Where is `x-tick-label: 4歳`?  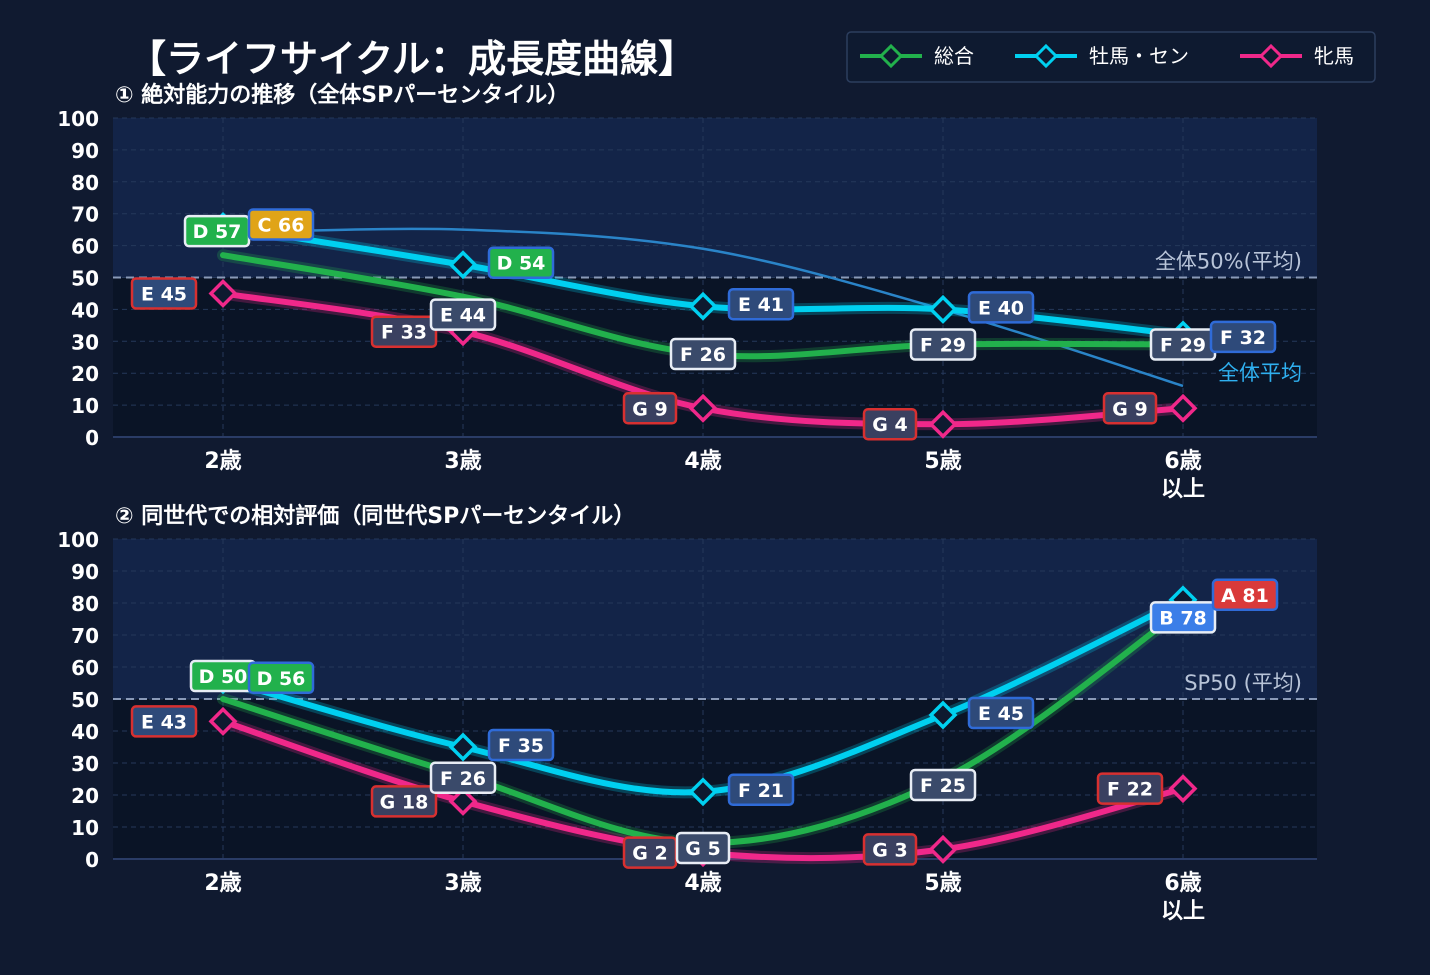
x-tick-label: 4歳 is located at coordinates (702, 461).